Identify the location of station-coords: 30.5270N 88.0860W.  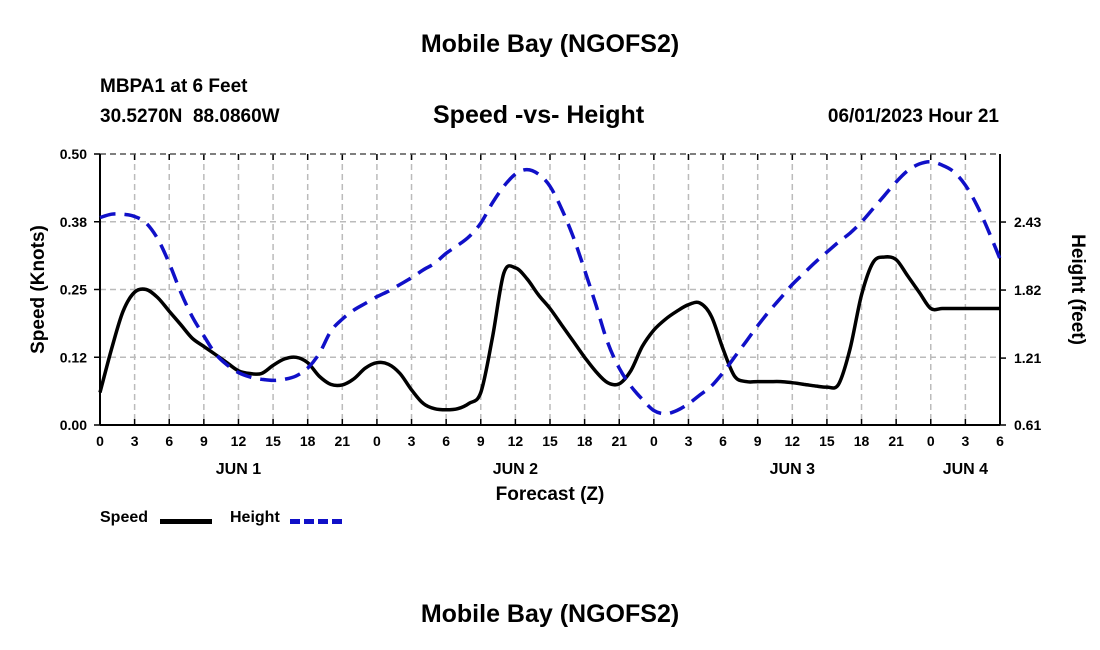
(190, 116).